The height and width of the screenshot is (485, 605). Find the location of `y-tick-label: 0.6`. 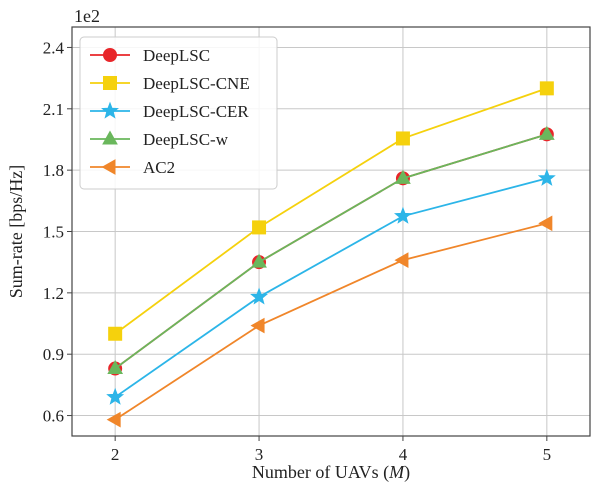

y-tick-label: 0.6 is located at coordinates (53, 416).